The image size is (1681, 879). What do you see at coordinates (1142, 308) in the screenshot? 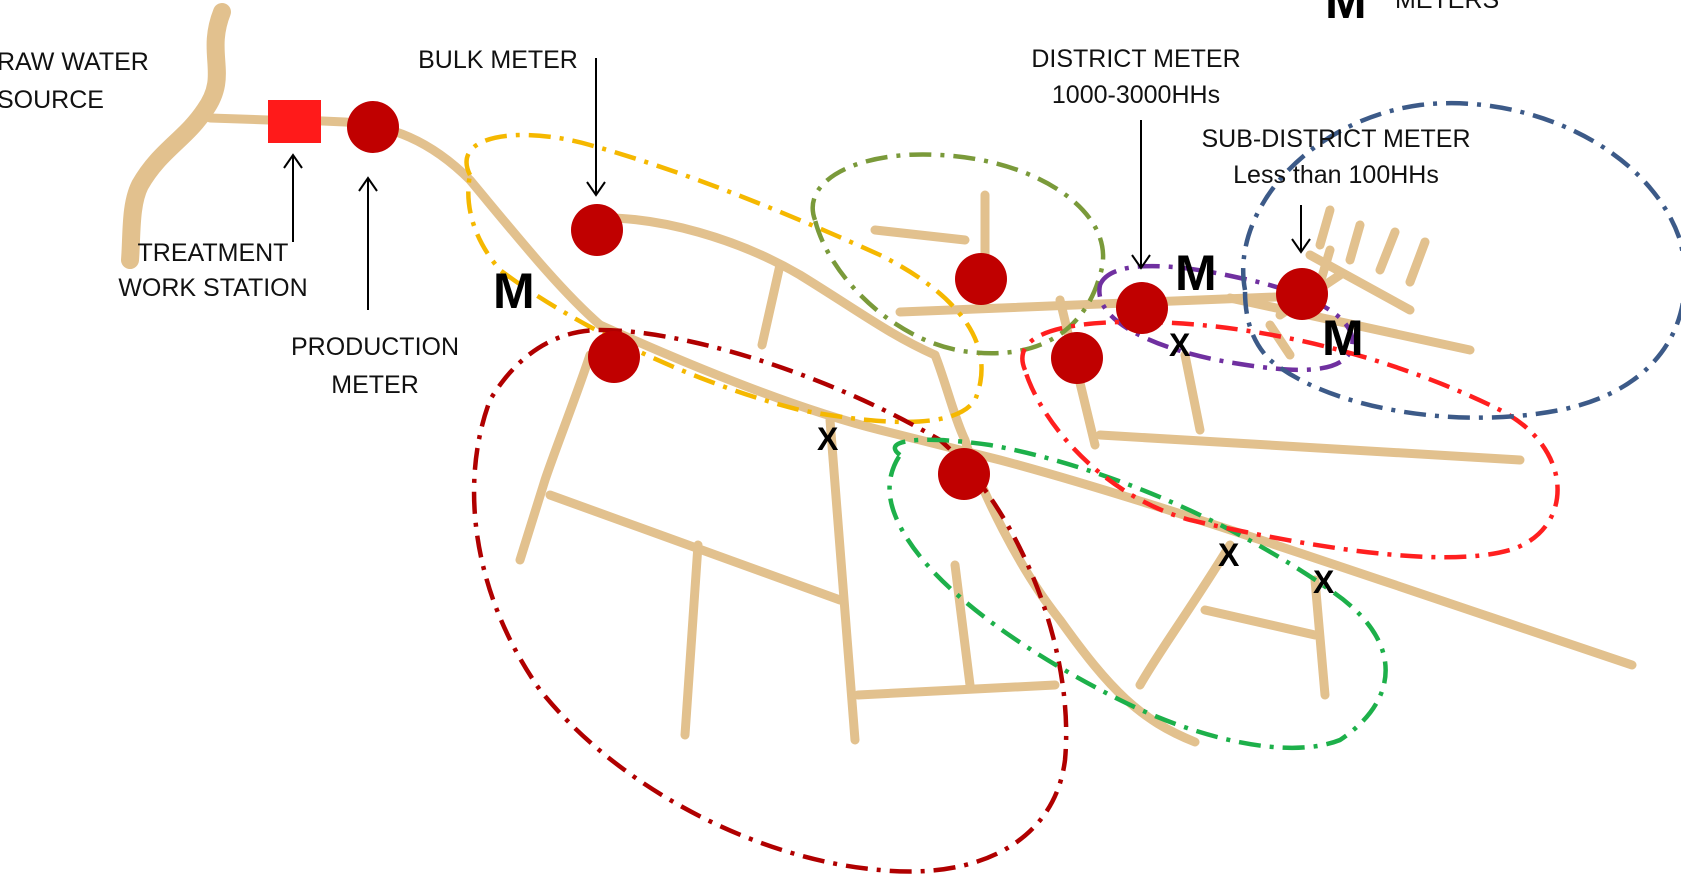
I see `district-meter-dot` at bounding box center [1142, 308].